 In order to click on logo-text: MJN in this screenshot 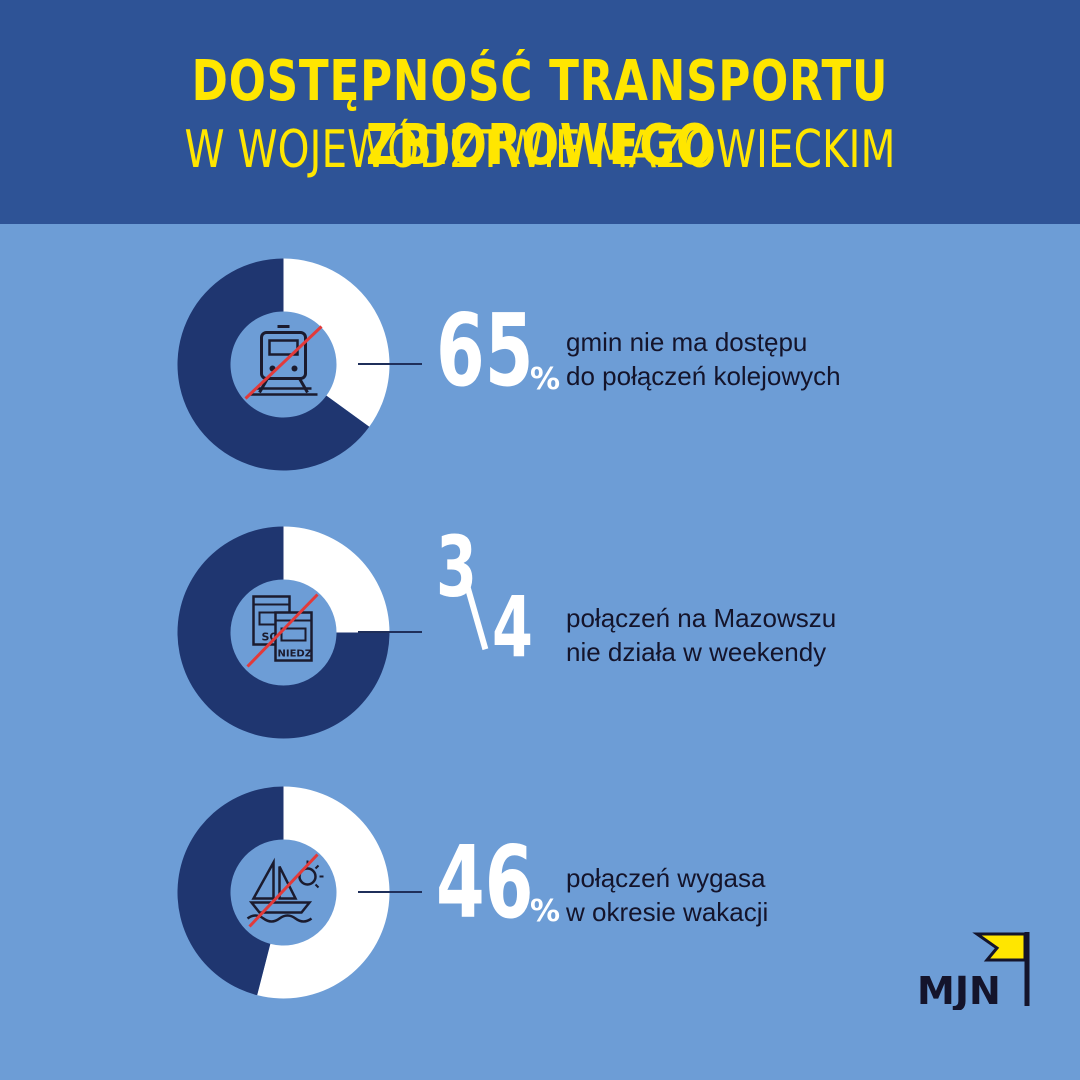, I will do `click(959, 989)`.